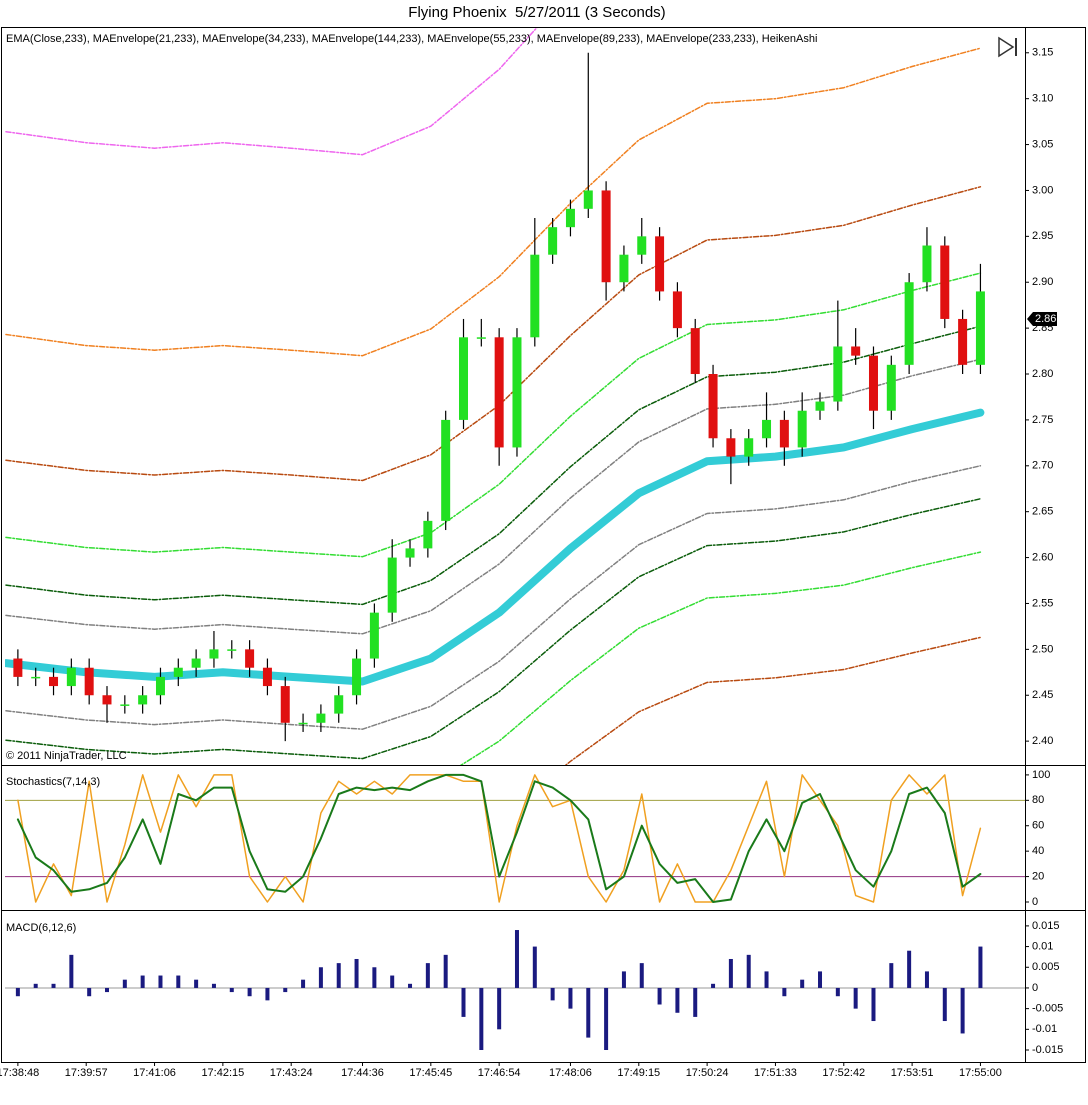  Describe the element at coordinates (1044, 1029) in the screenshot. I see `y-tick-label: -0.01` at that location.